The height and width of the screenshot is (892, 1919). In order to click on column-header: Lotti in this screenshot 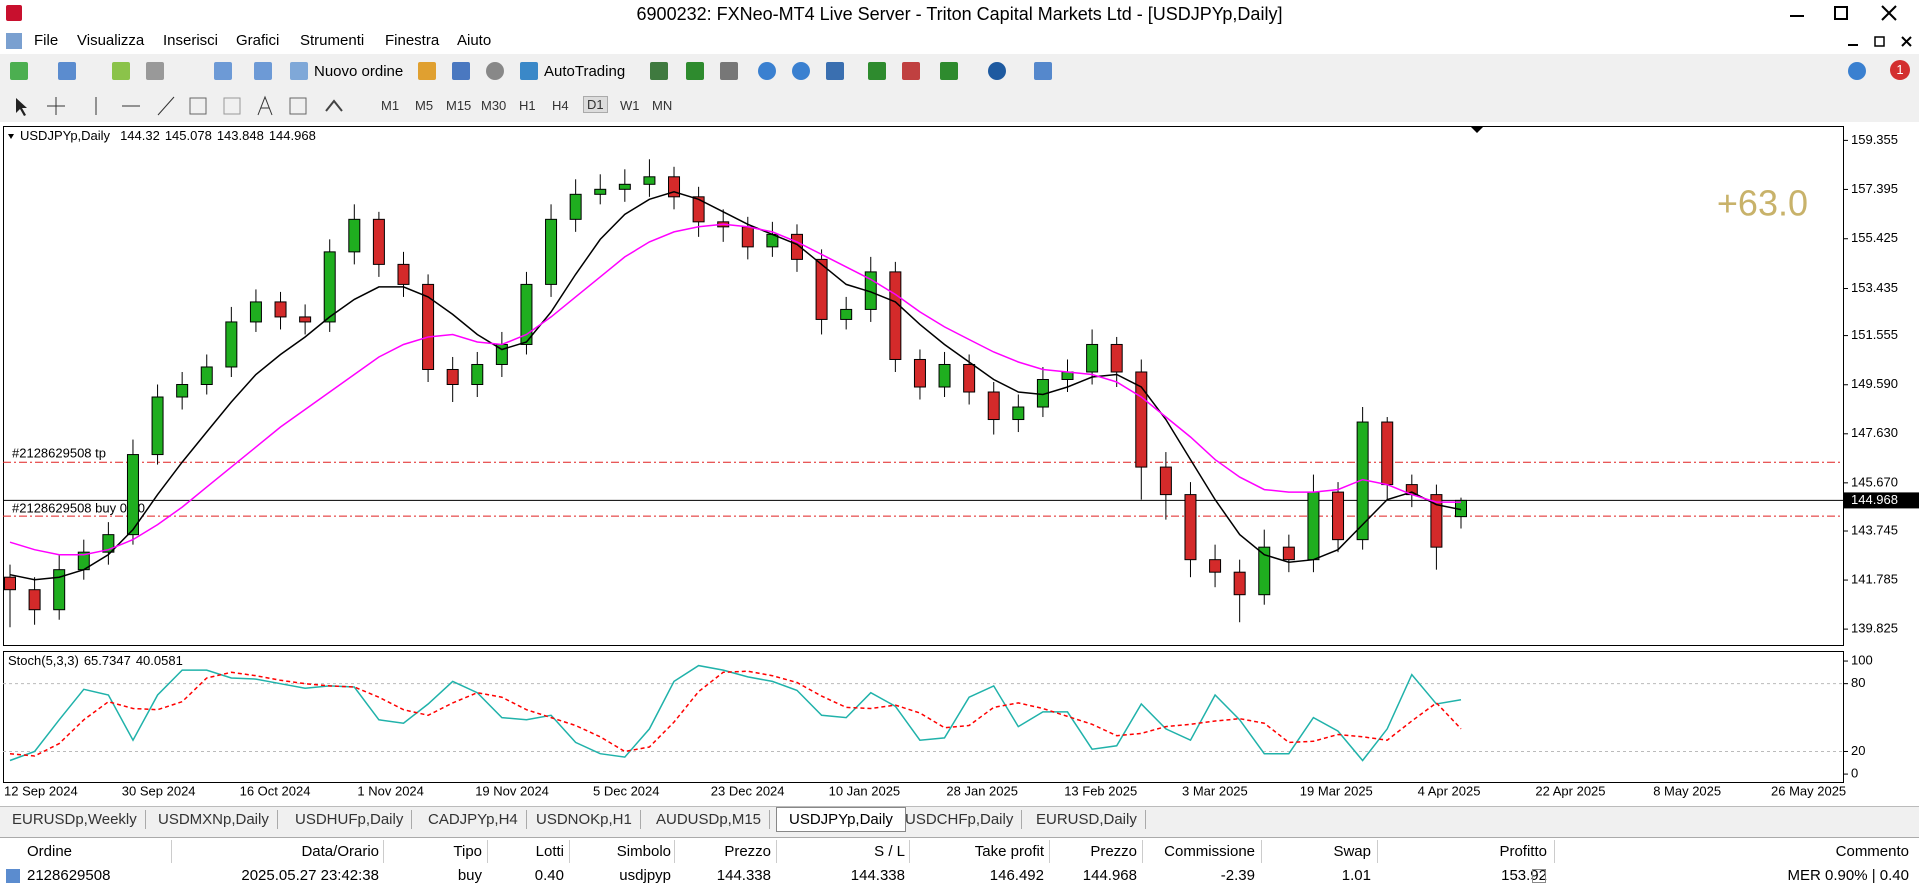, I will do `click(549, 851)`.